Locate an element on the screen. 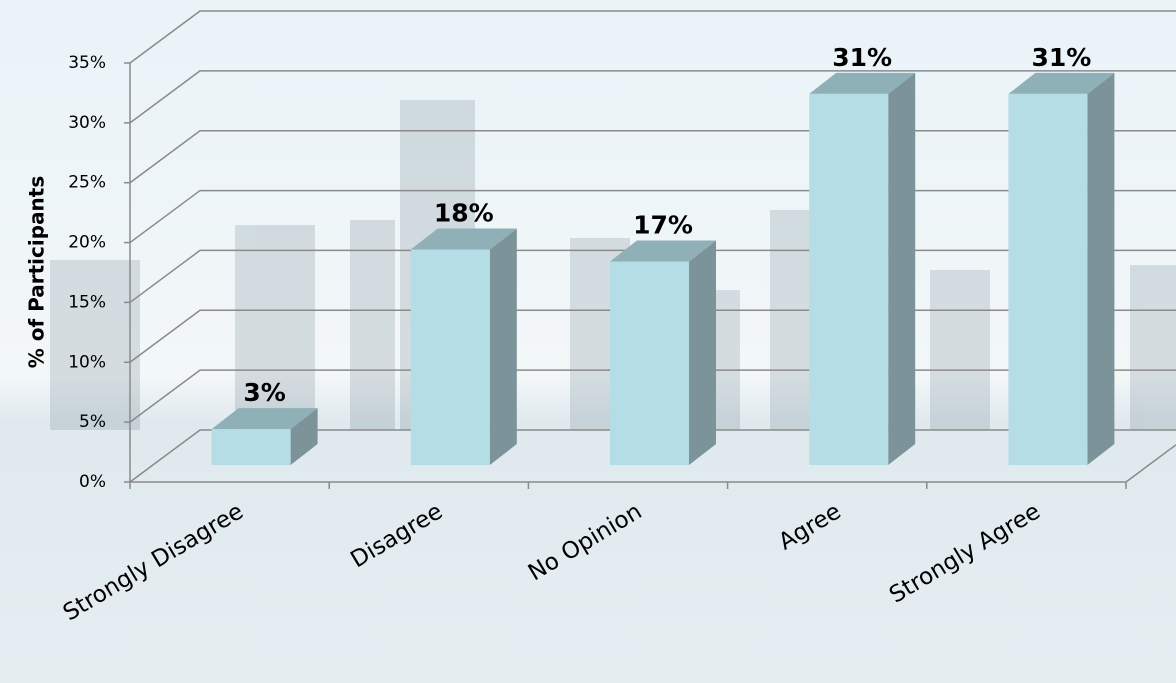  y-tick-label: 20% is located at coordinates (87, 243).